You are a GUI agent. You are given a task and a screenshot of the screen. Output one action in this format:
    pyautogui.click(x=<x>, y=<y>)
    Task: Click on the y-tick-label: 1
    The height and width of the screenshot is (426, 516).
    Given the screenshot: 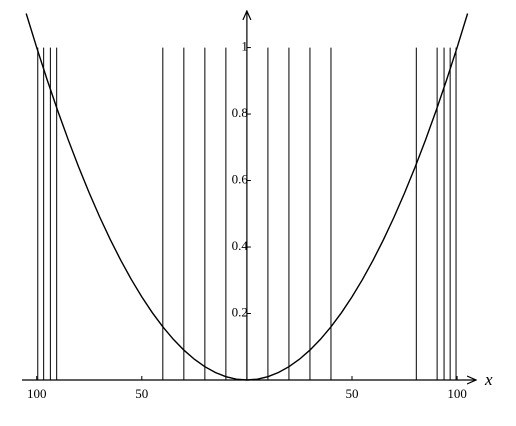 What is the action you would take?
    pyautogui.click(x=244, y=46)
    